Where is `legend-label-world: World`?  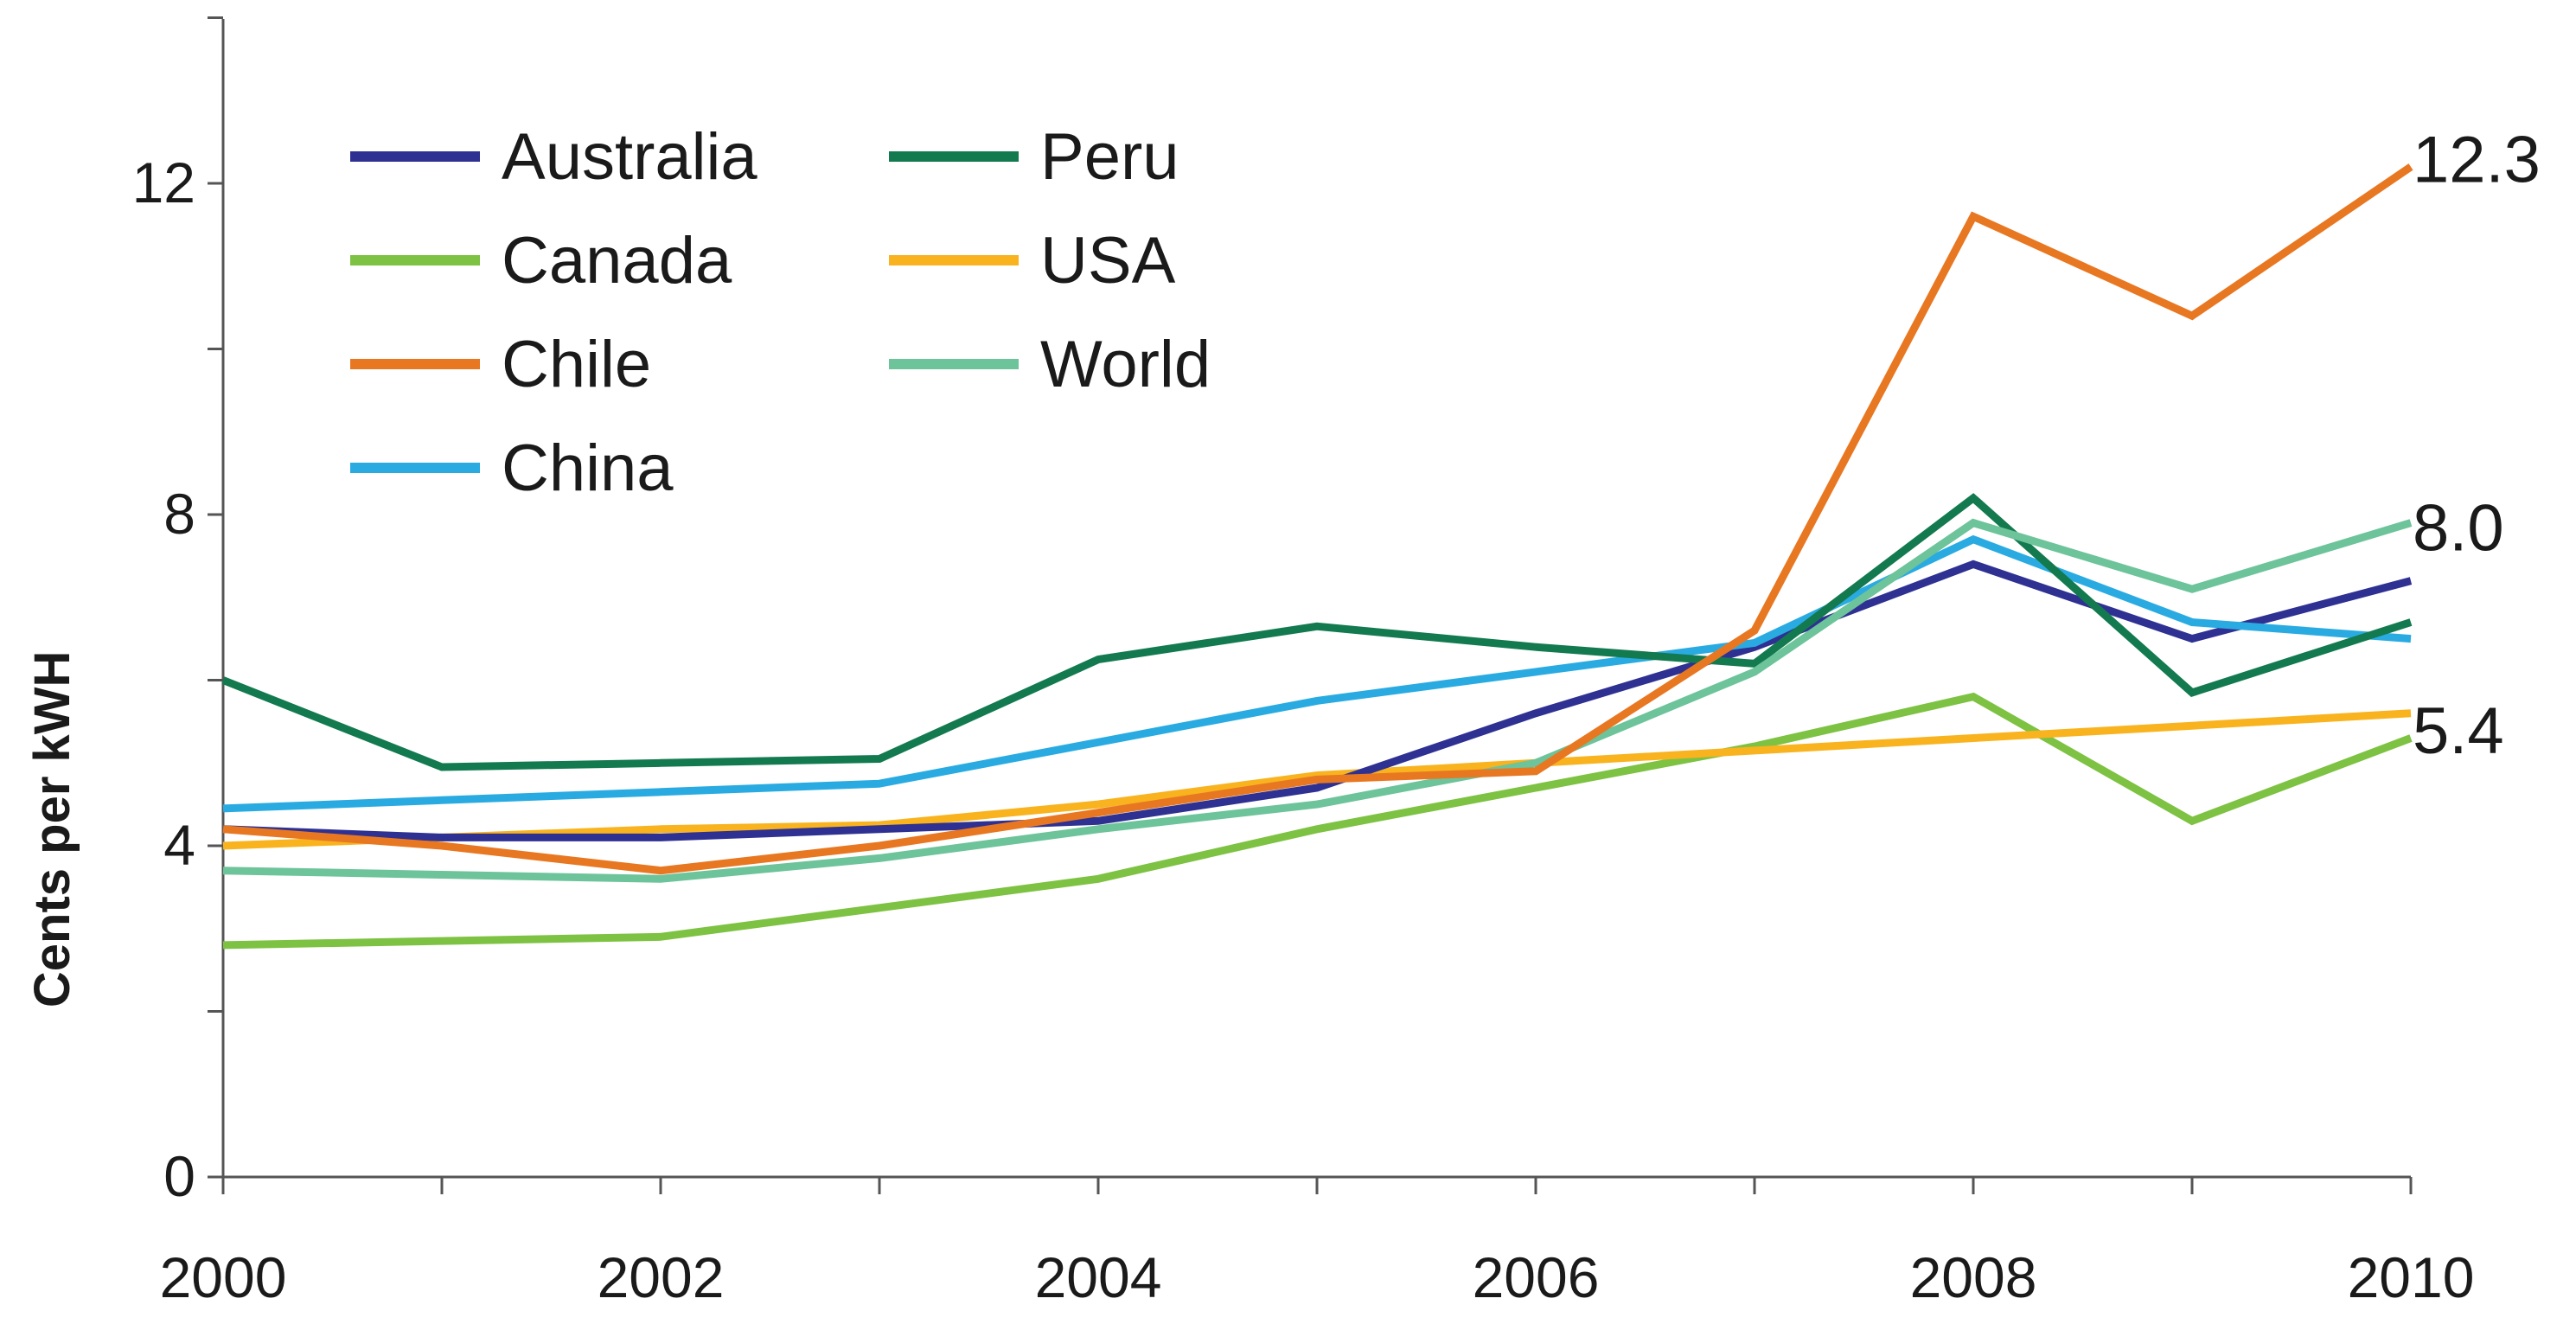
legend-label-world: World is located at coordinates (1125, 364).